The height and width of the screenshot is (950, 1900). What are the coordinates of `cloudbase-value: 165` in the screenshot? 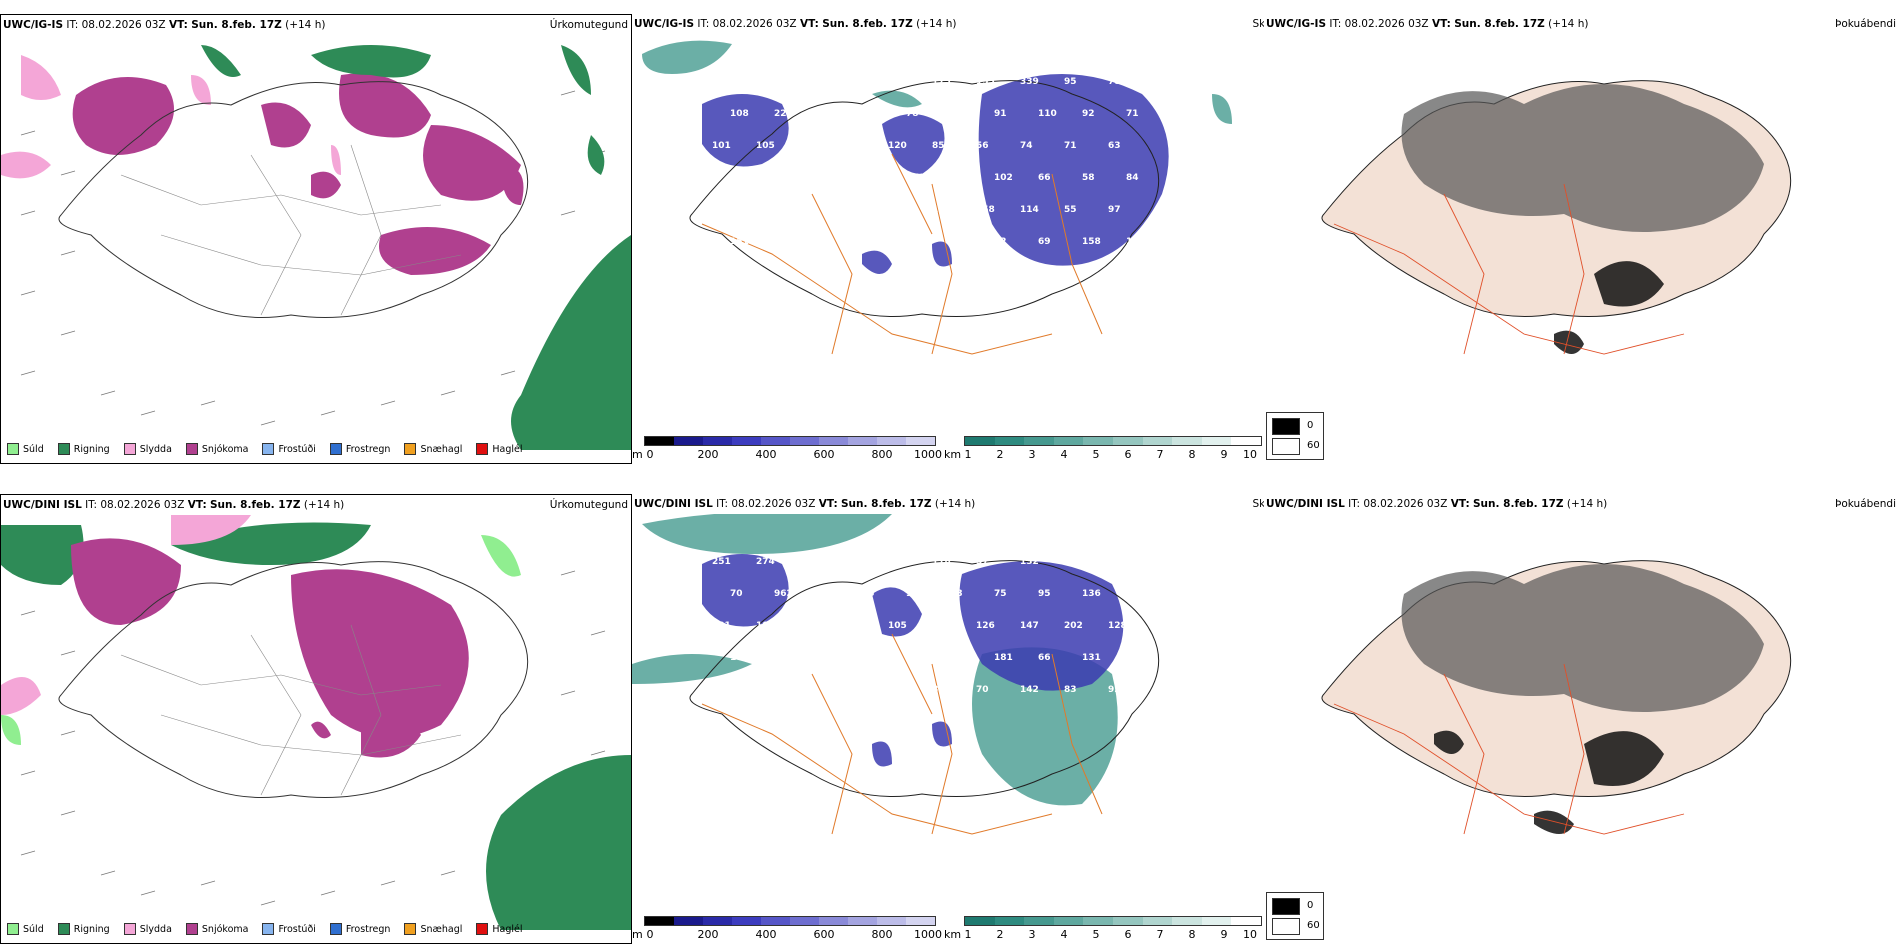 It's located at (897, 210).